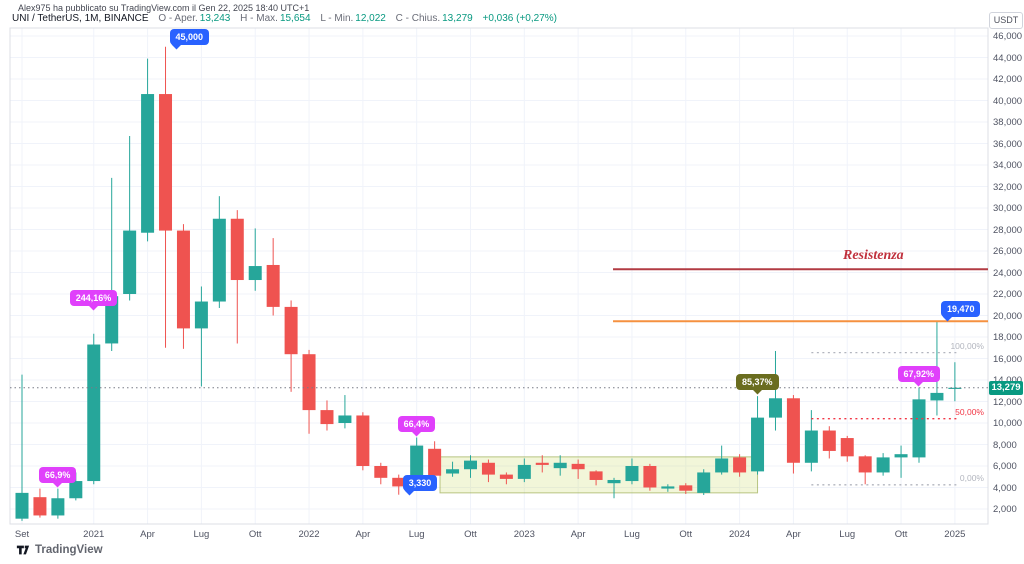 The width and height of the screenshot is (1024, 564). I want to click on x-tick-label: Set, so click(22, 534).